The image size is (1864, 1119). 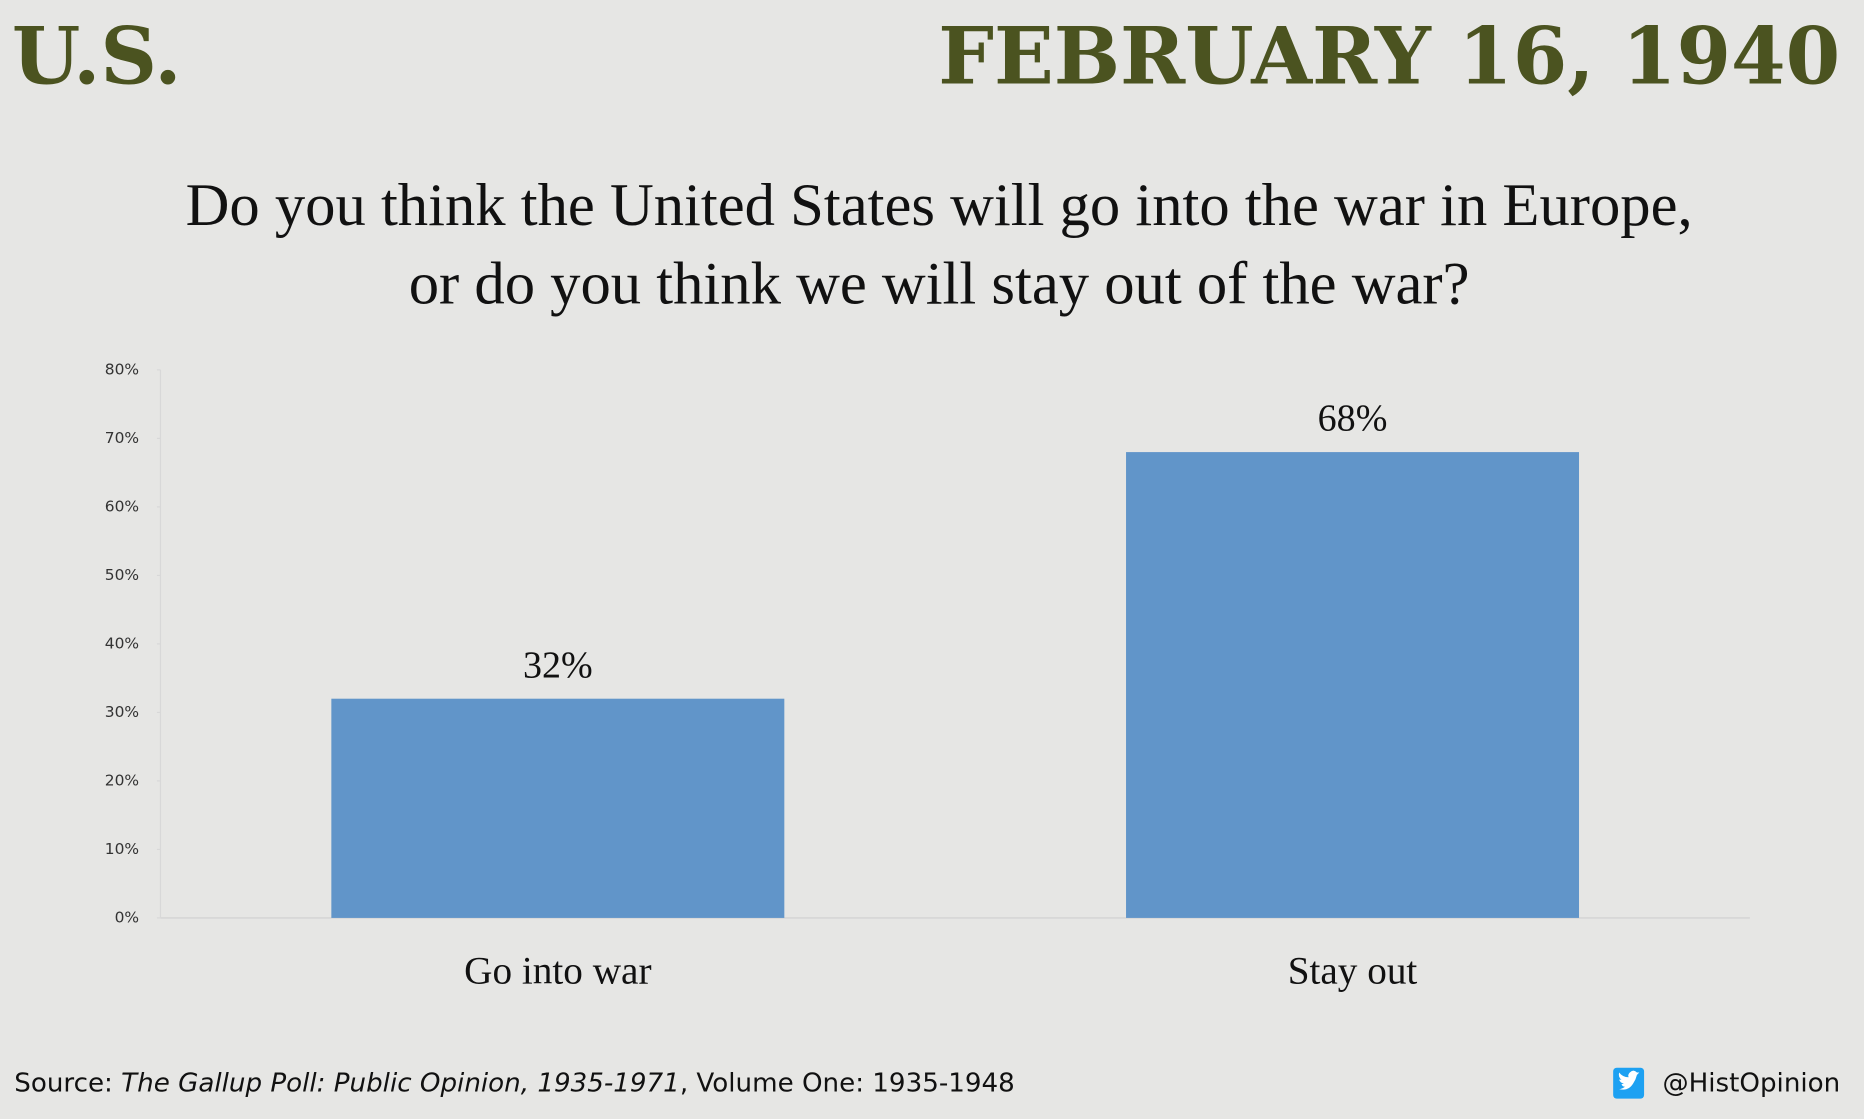 What do you see at coordinates (558, 665) in the screenshot?
I see `data-label: 32%` at bounding box center [558, 665].